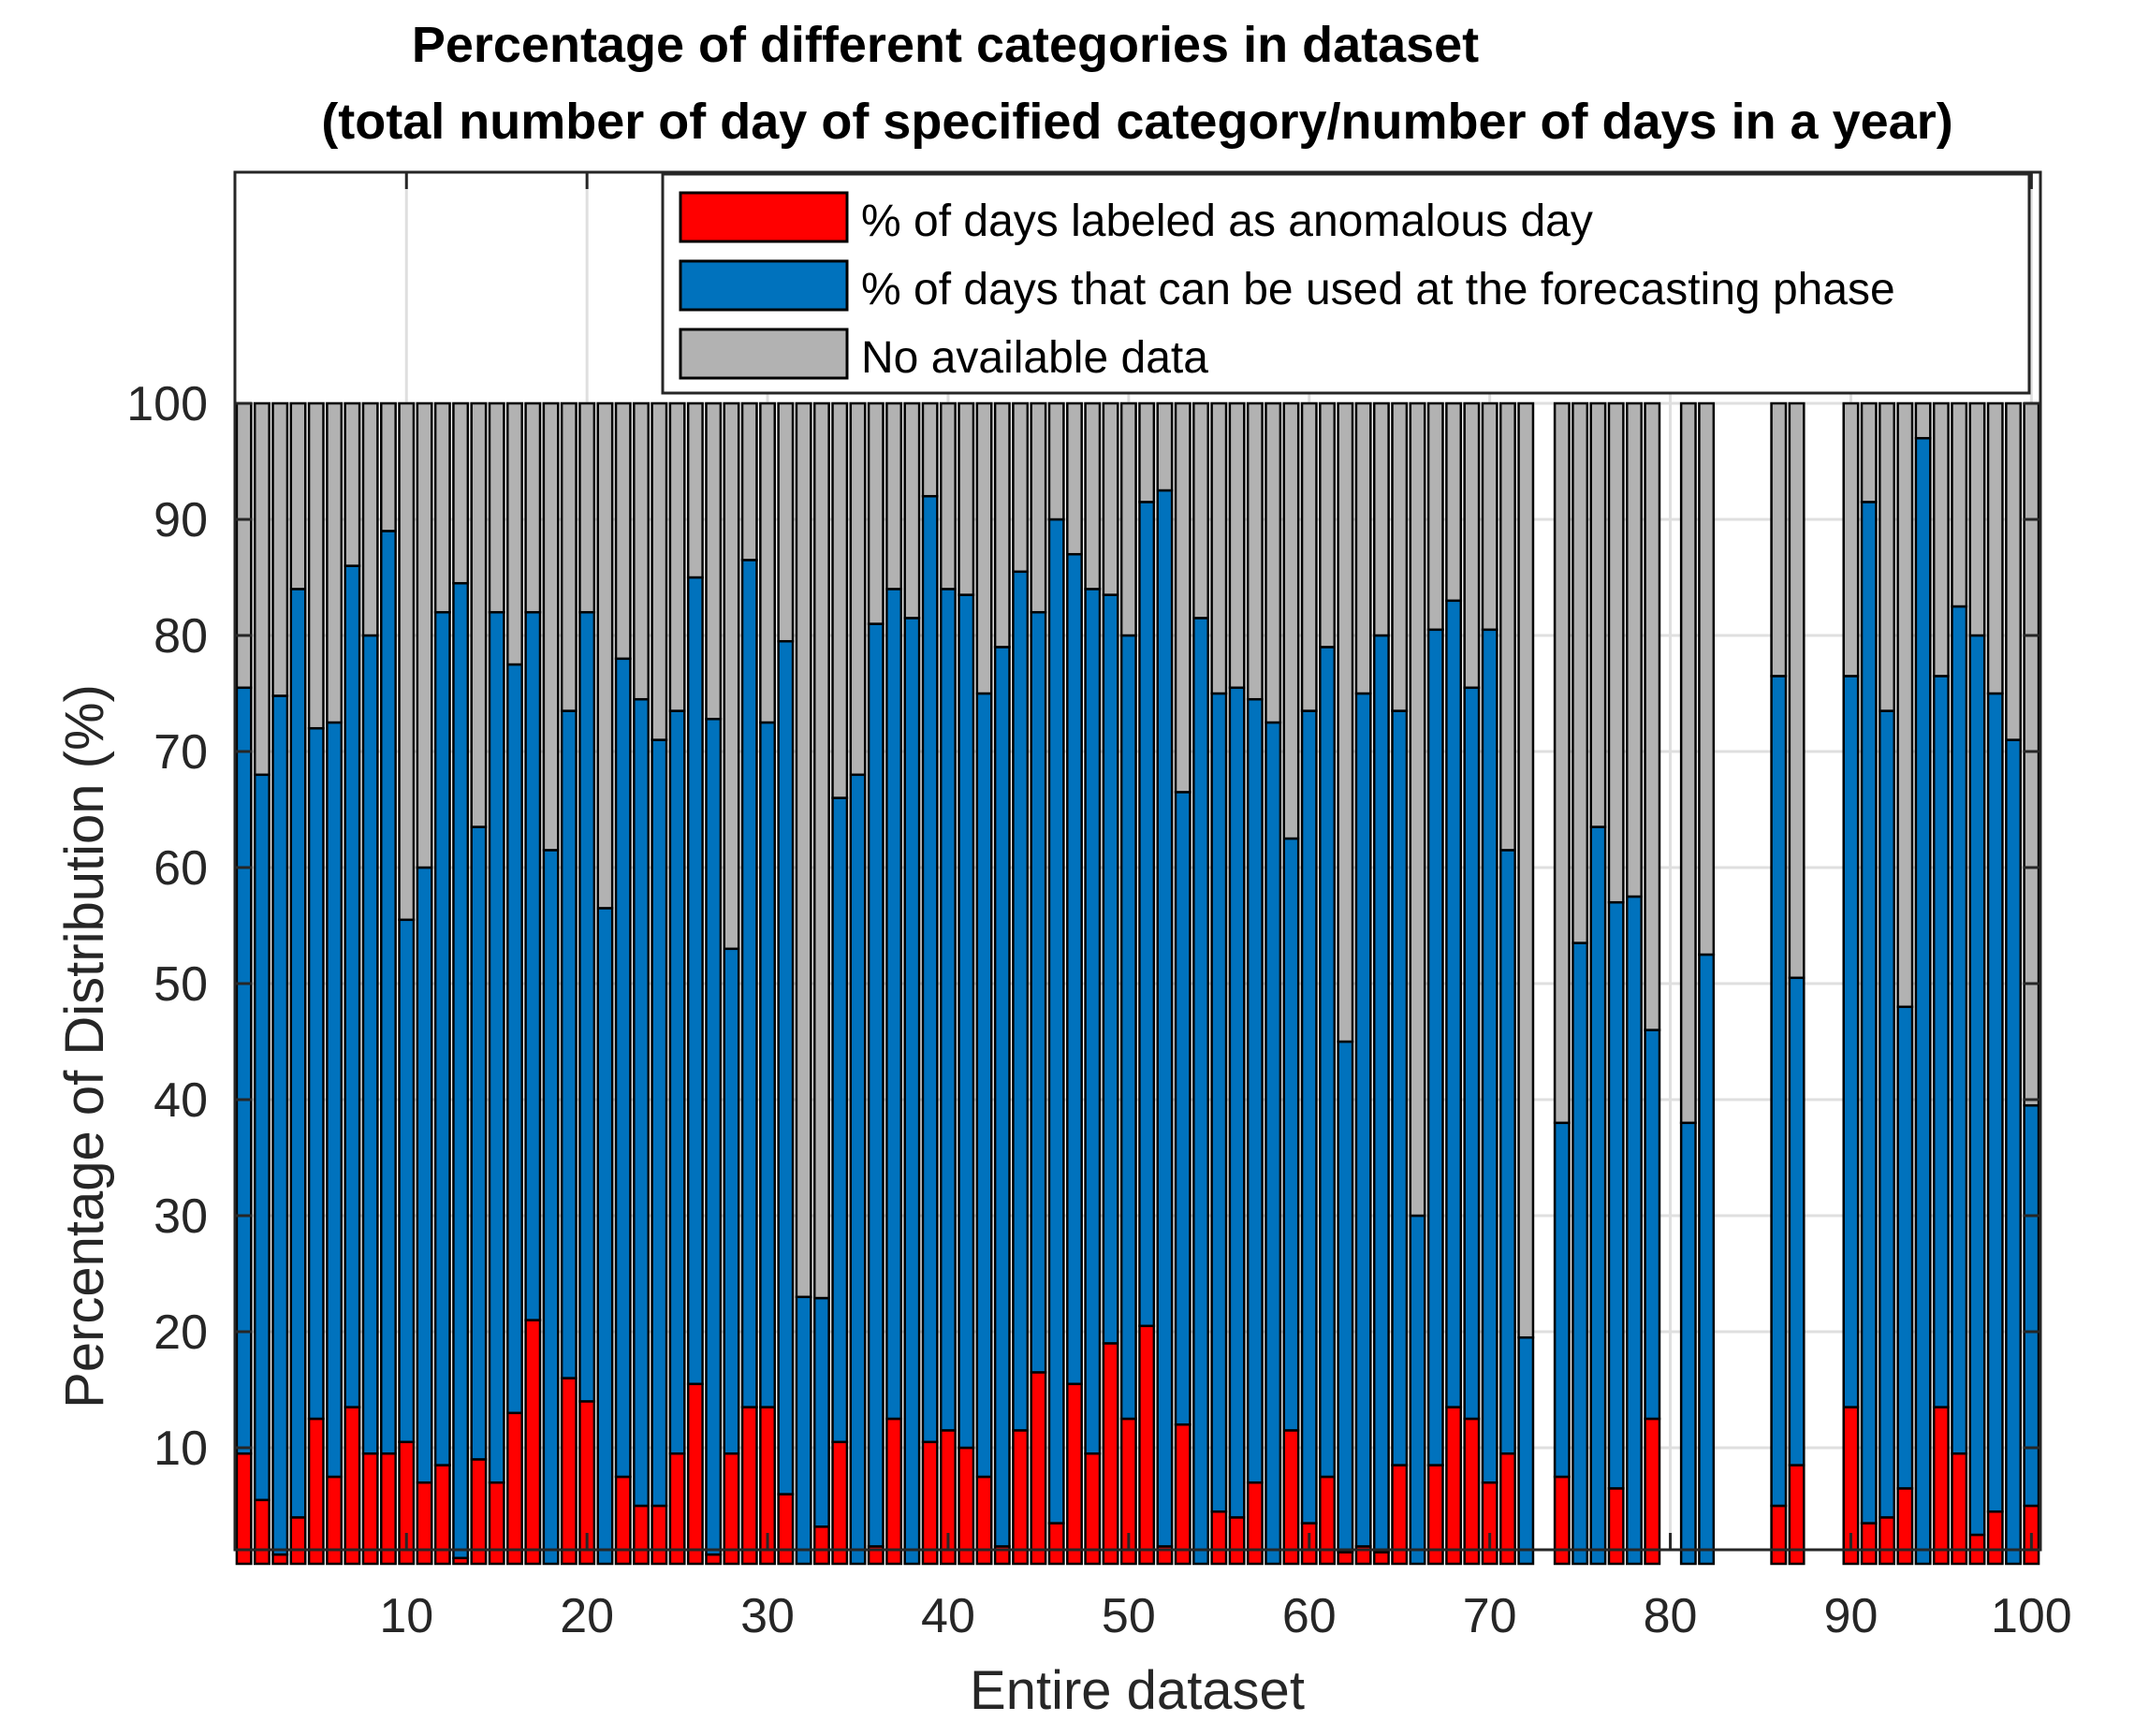  Describe the element at coordinates (181, 984) in the screenshot. I see `y-tick-label-50: 50` at that location.